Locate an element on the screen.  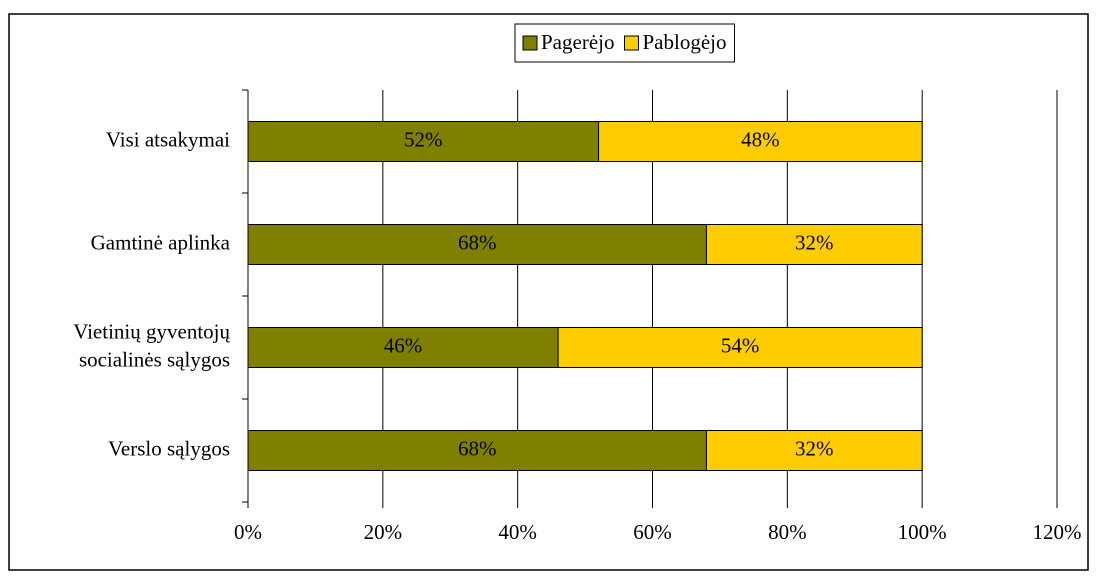
data-label: 46% is located at coordinates (403, 345).